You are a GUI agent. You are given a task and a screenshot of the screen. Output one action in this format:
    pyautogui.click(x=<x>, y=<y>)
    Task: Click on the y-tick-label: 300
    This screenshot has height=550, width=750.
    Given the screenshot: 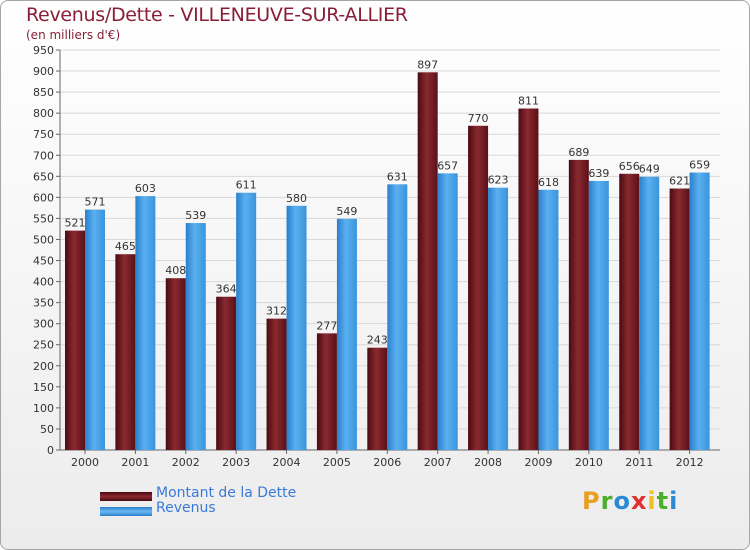 What is the action you would take?
    pyautogui.click(x=43, y=324)
    